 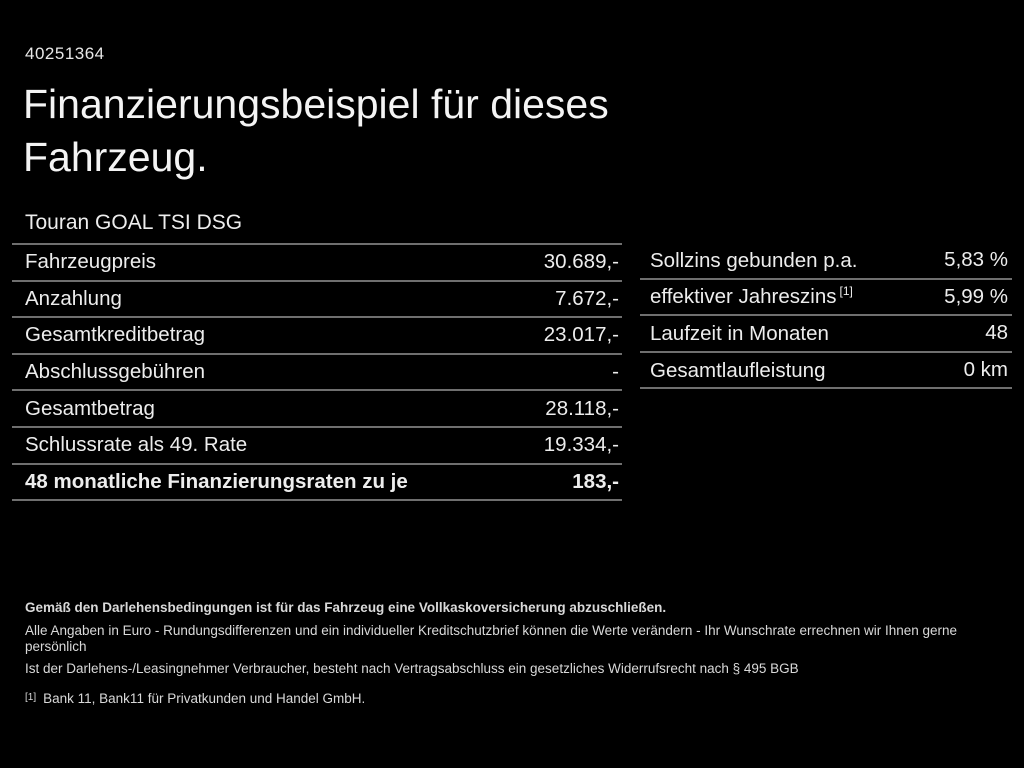 What do you see at coordinates (115, 372) in the screenshot?
I see `row-label: Abschlussgebühren` at bounding box center [115, 372].